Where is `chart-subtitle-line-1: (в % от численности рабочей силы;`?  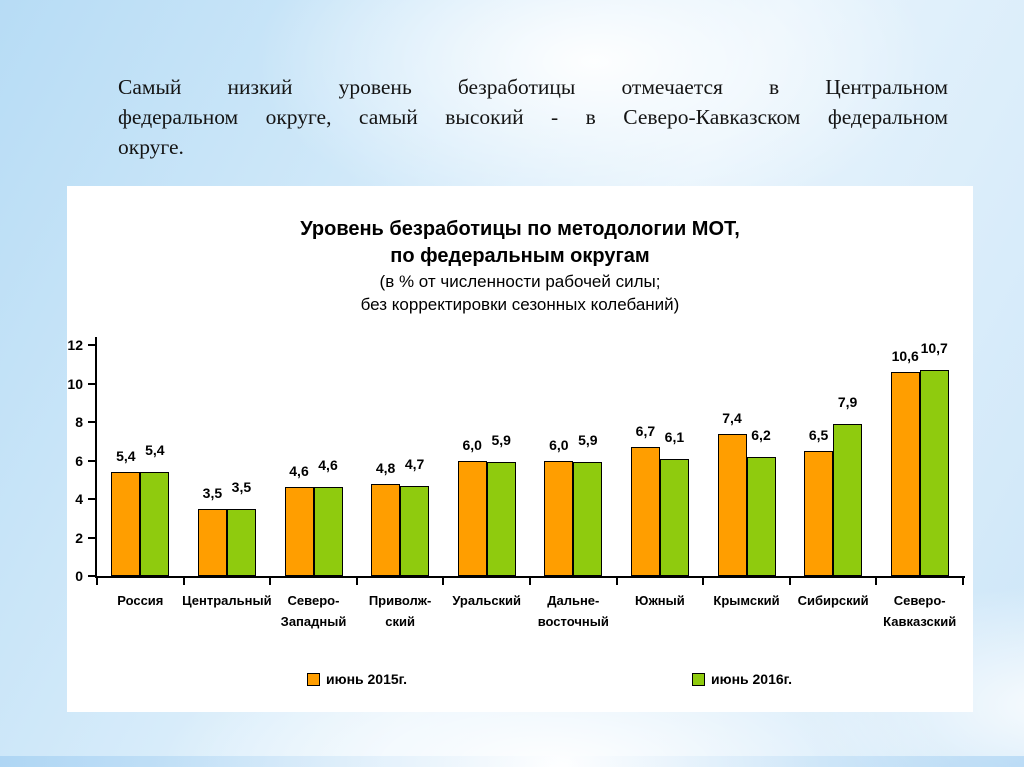
chart-subtitle-line-1: (в % от численности рабочей силы; is located at coordinates (520, 281).